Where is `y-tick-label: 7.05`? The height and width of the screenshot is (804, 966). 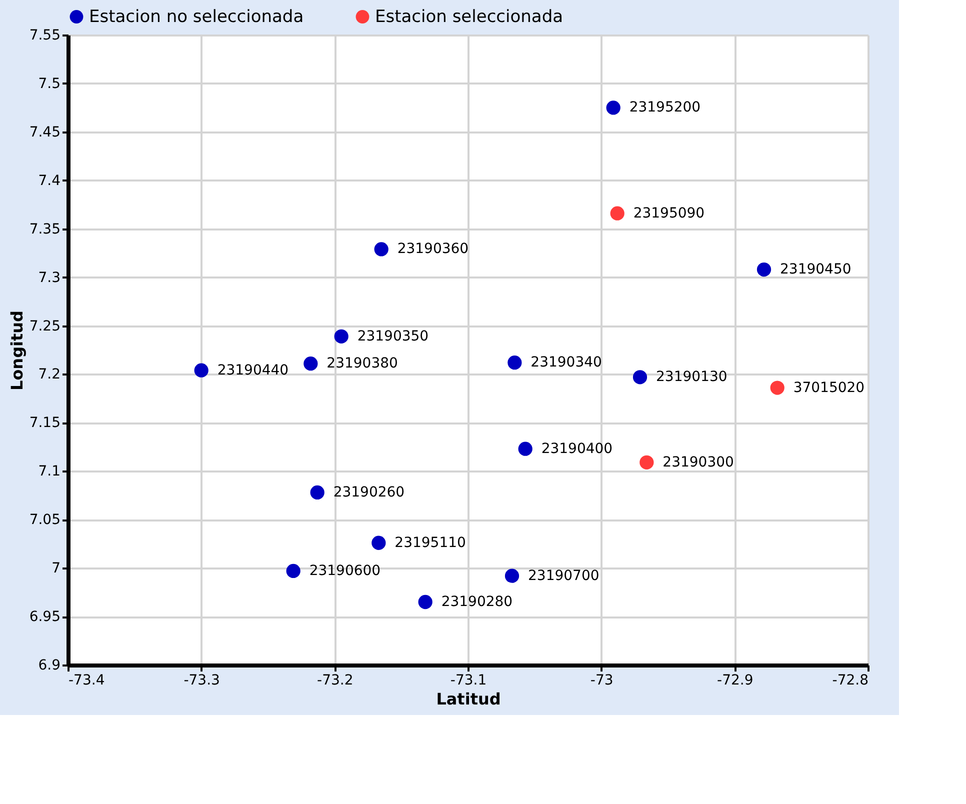 y-tick-label: 7.05 is located at coordinates (44, 520).